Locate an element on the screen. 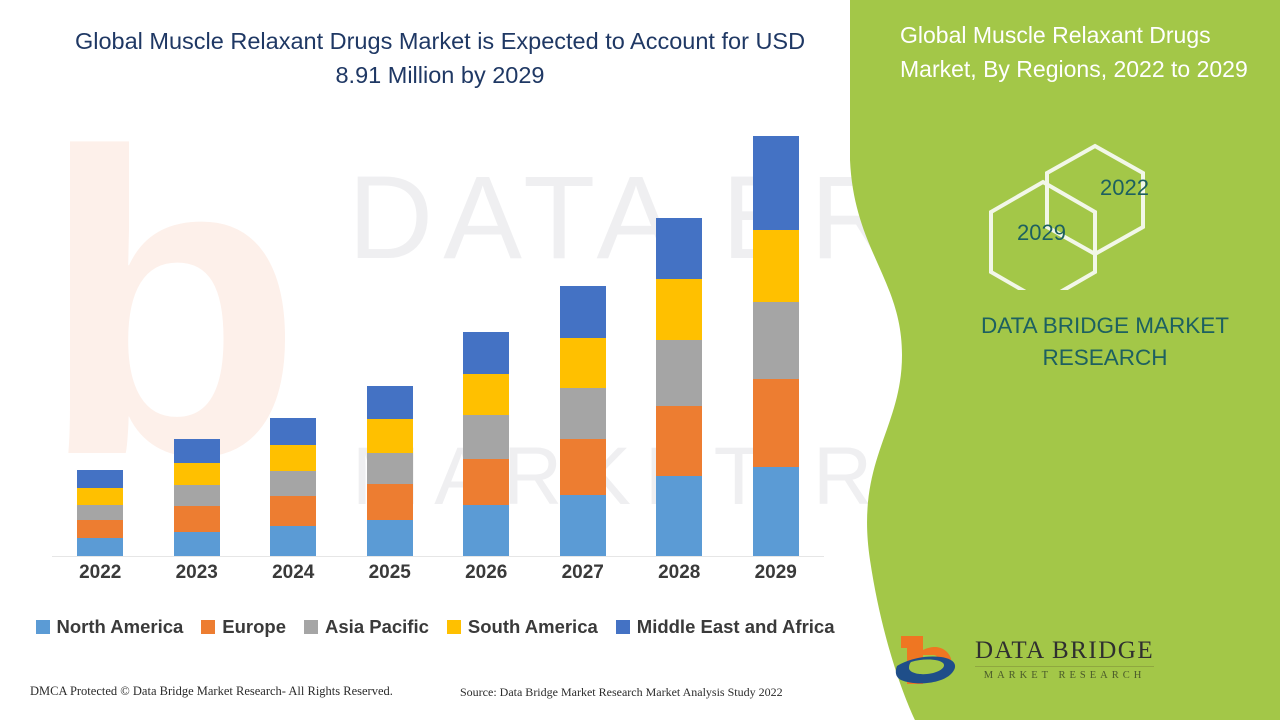  legend-item: South America is located at coordinates (522, 627).